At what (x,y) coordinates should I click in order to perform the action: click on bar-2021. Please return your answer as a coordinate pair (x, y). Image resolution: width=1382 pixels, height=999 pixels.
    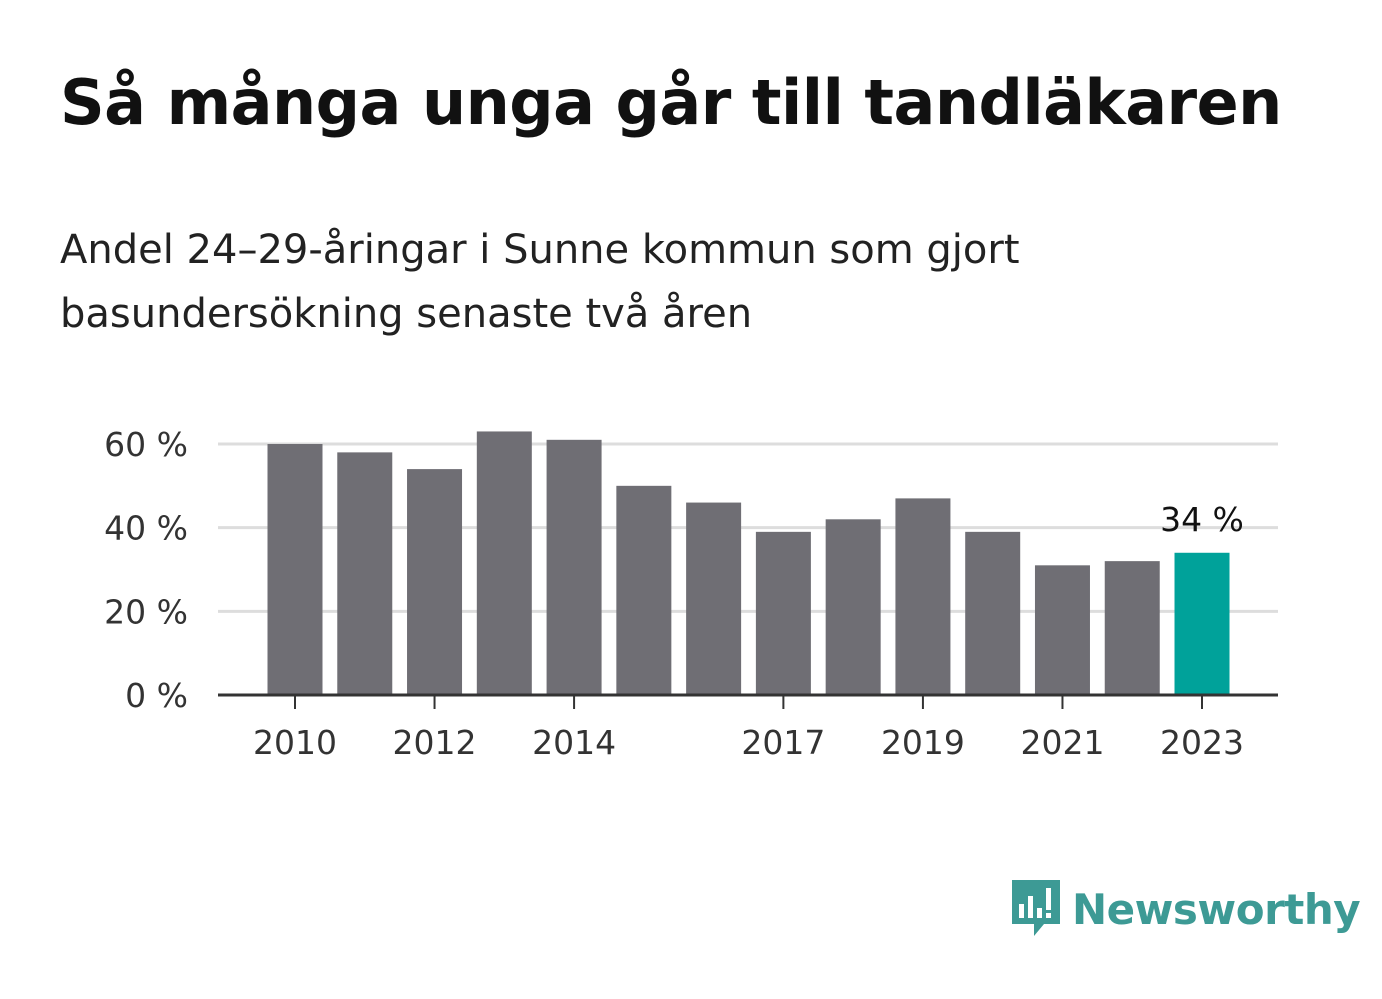
    Looking at the image, I should click on (1062, 630).